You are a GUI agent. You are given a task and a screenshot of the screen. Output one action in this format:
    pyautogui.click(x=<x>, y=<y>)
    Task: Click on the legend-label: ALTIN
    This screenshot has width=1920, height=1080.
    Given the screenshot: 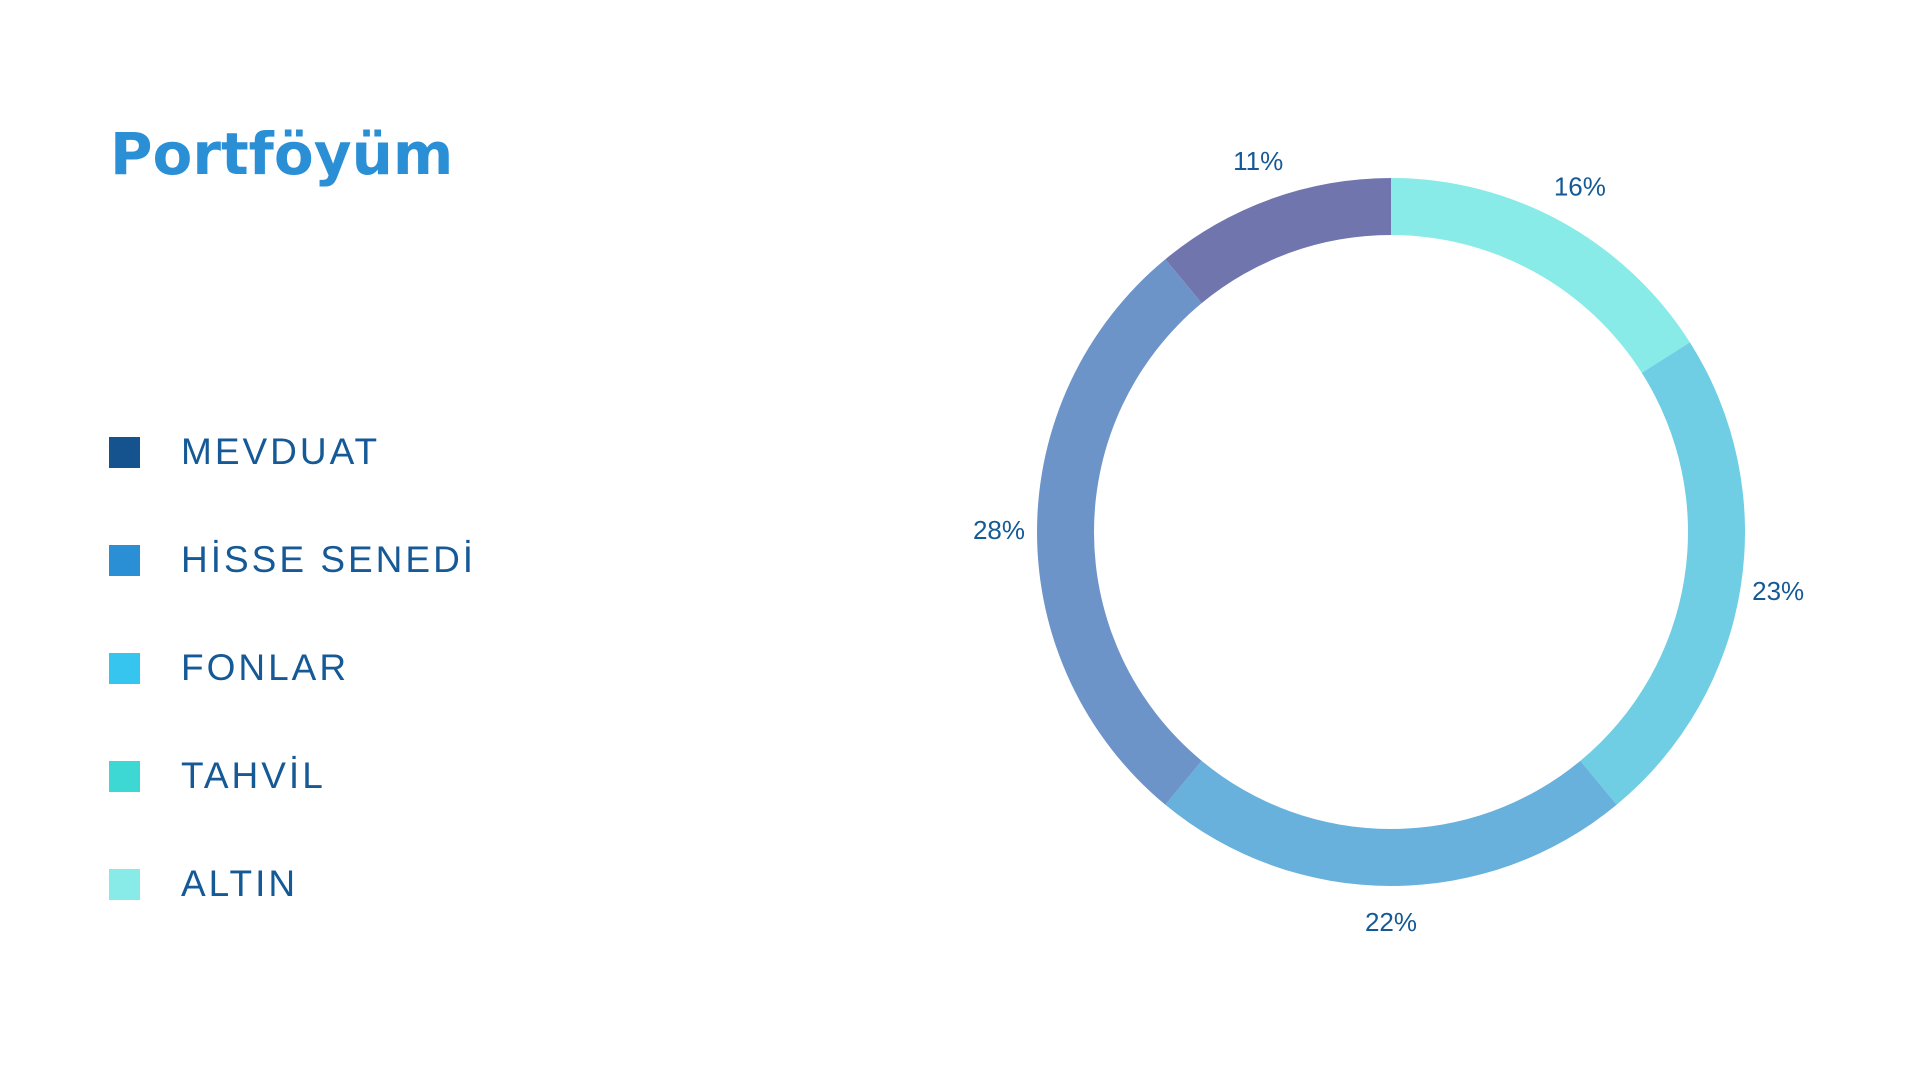 What is the action you would take?
    pyautogui.click(x=240, y=883)
    